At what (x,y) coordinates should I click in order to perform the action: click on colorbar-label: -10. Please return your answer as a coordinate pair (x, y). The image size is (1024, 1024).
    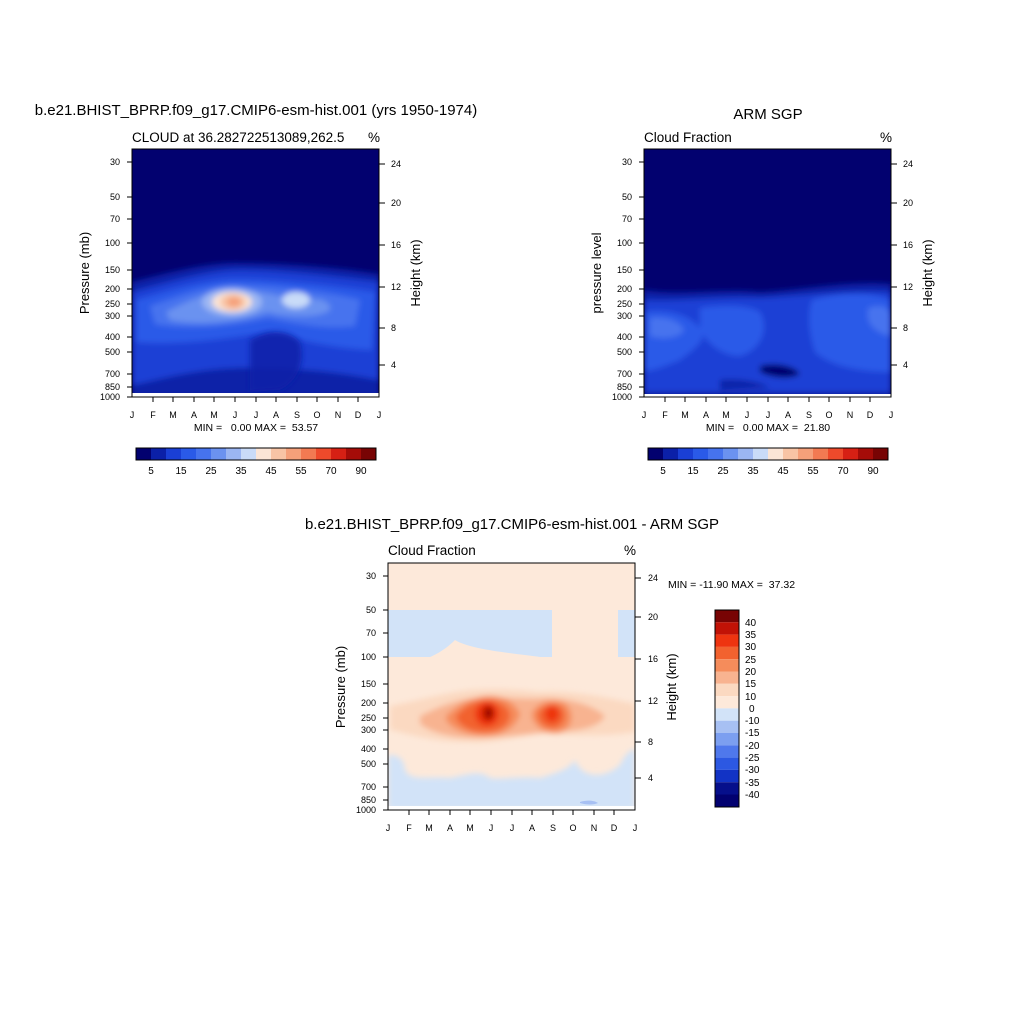
    Looking at the image, I should click on (752, 721).